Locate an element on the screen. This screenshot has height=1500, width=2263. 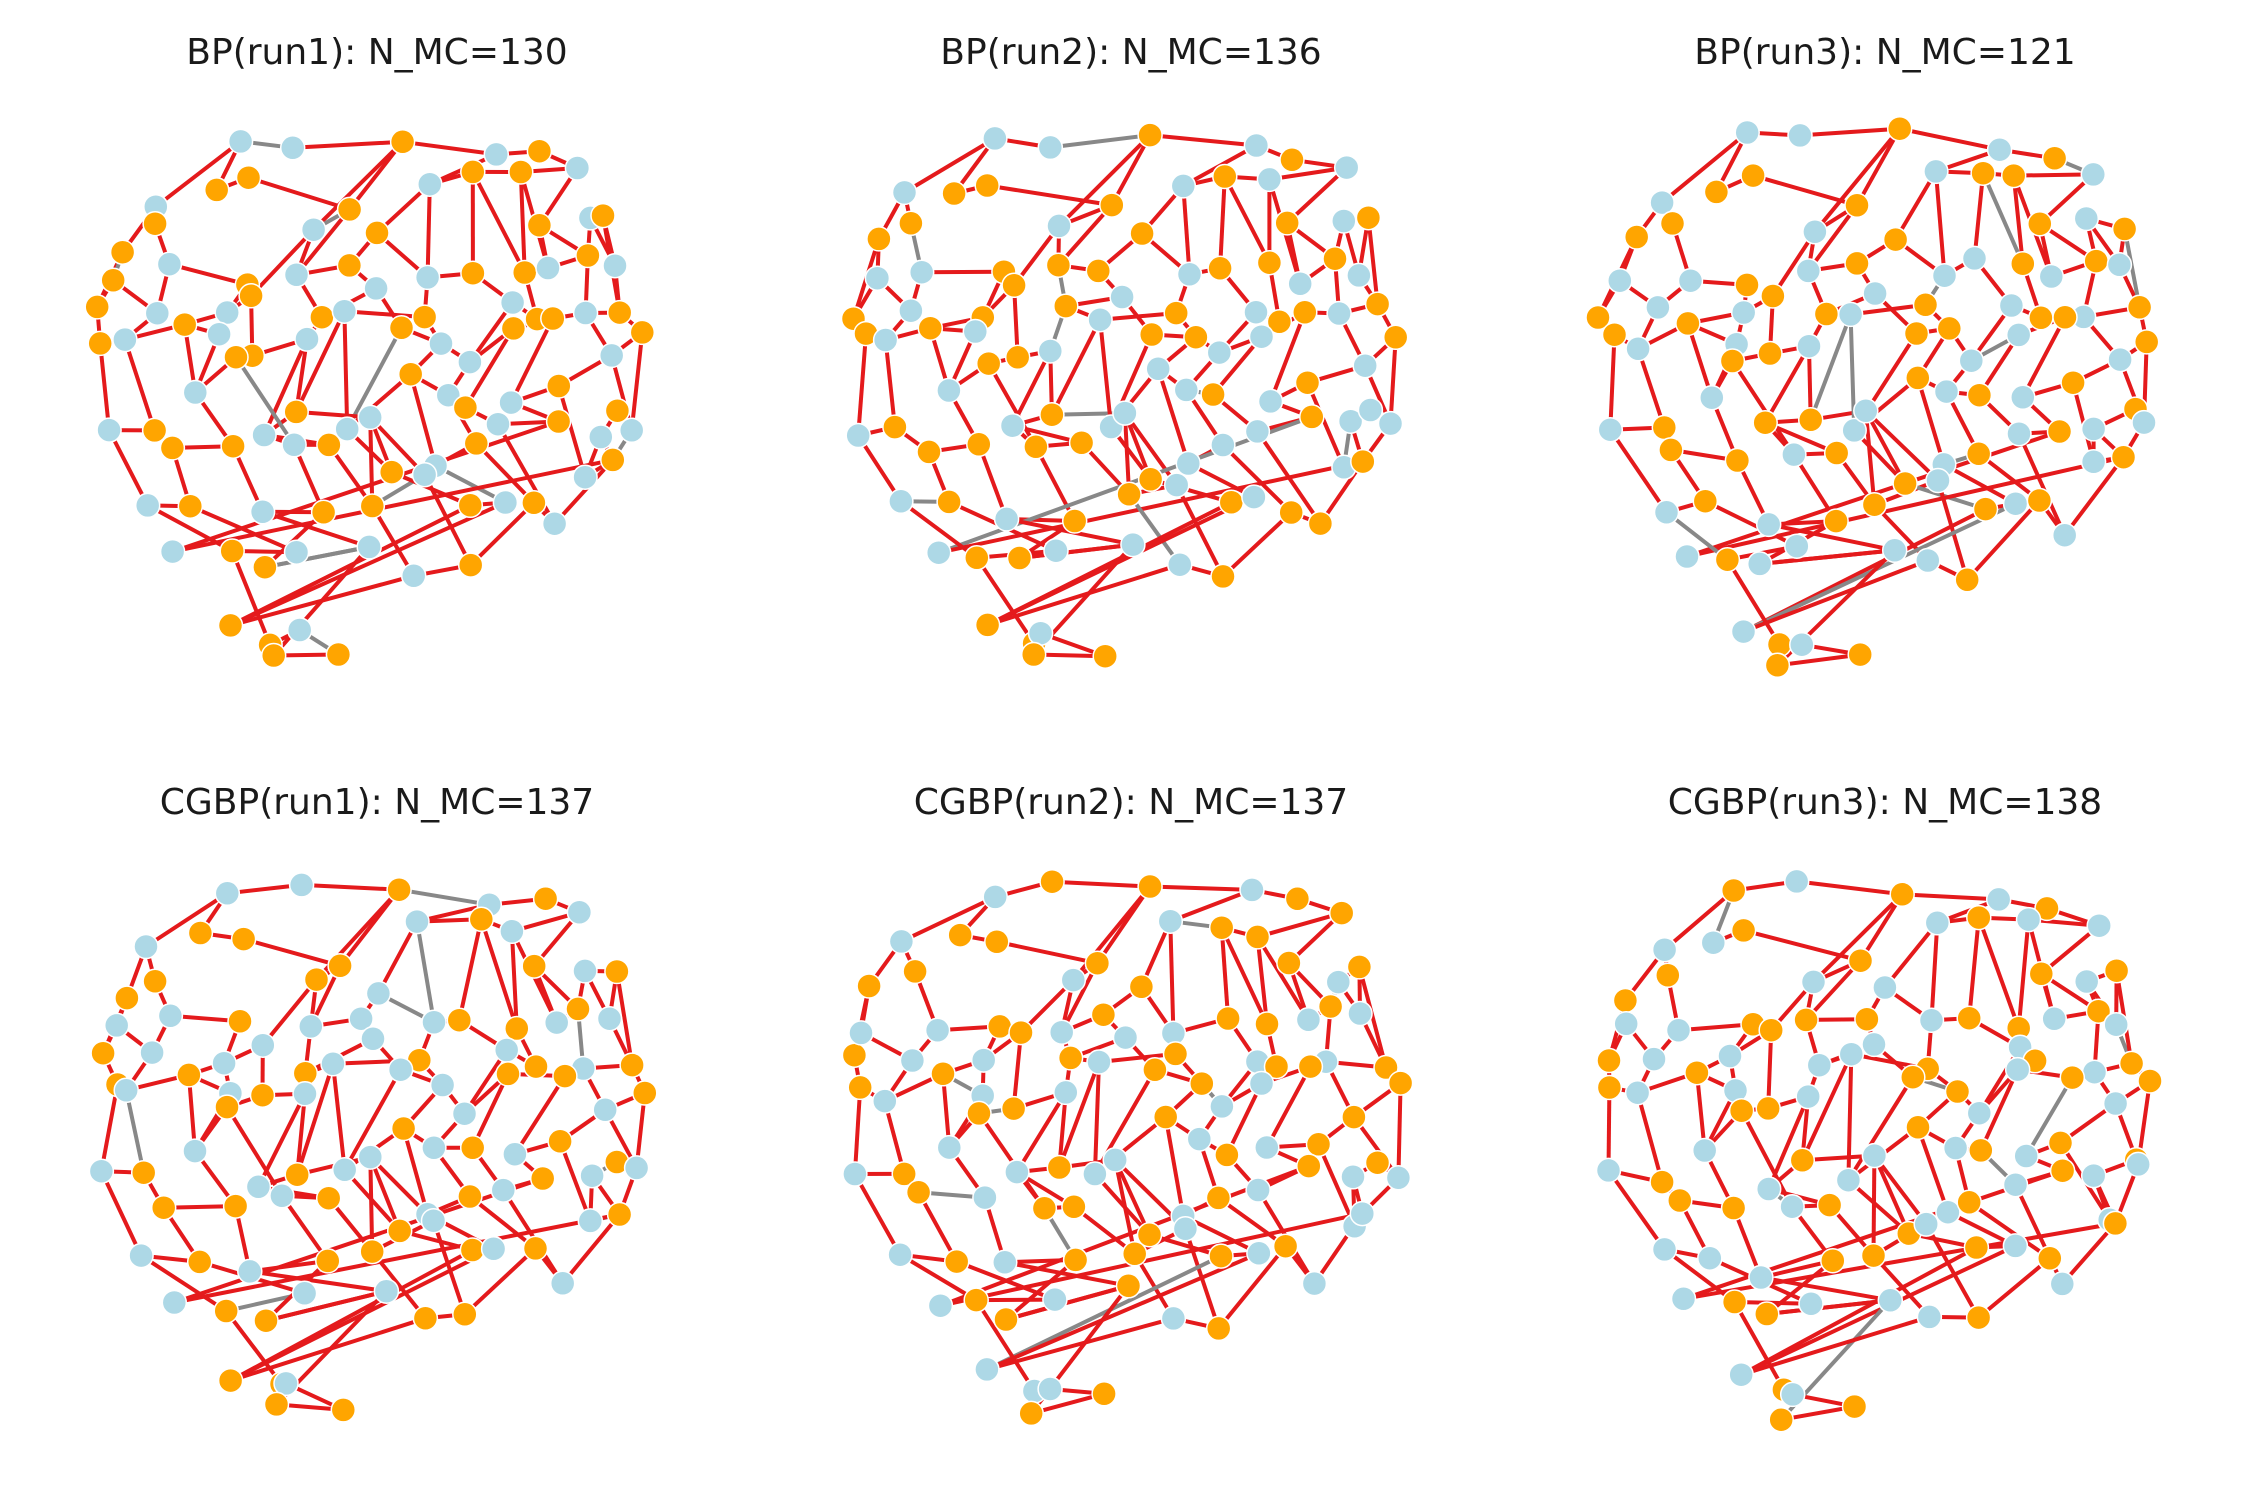
graph-cgbp-run1 is located at coordinates (373, 1147).